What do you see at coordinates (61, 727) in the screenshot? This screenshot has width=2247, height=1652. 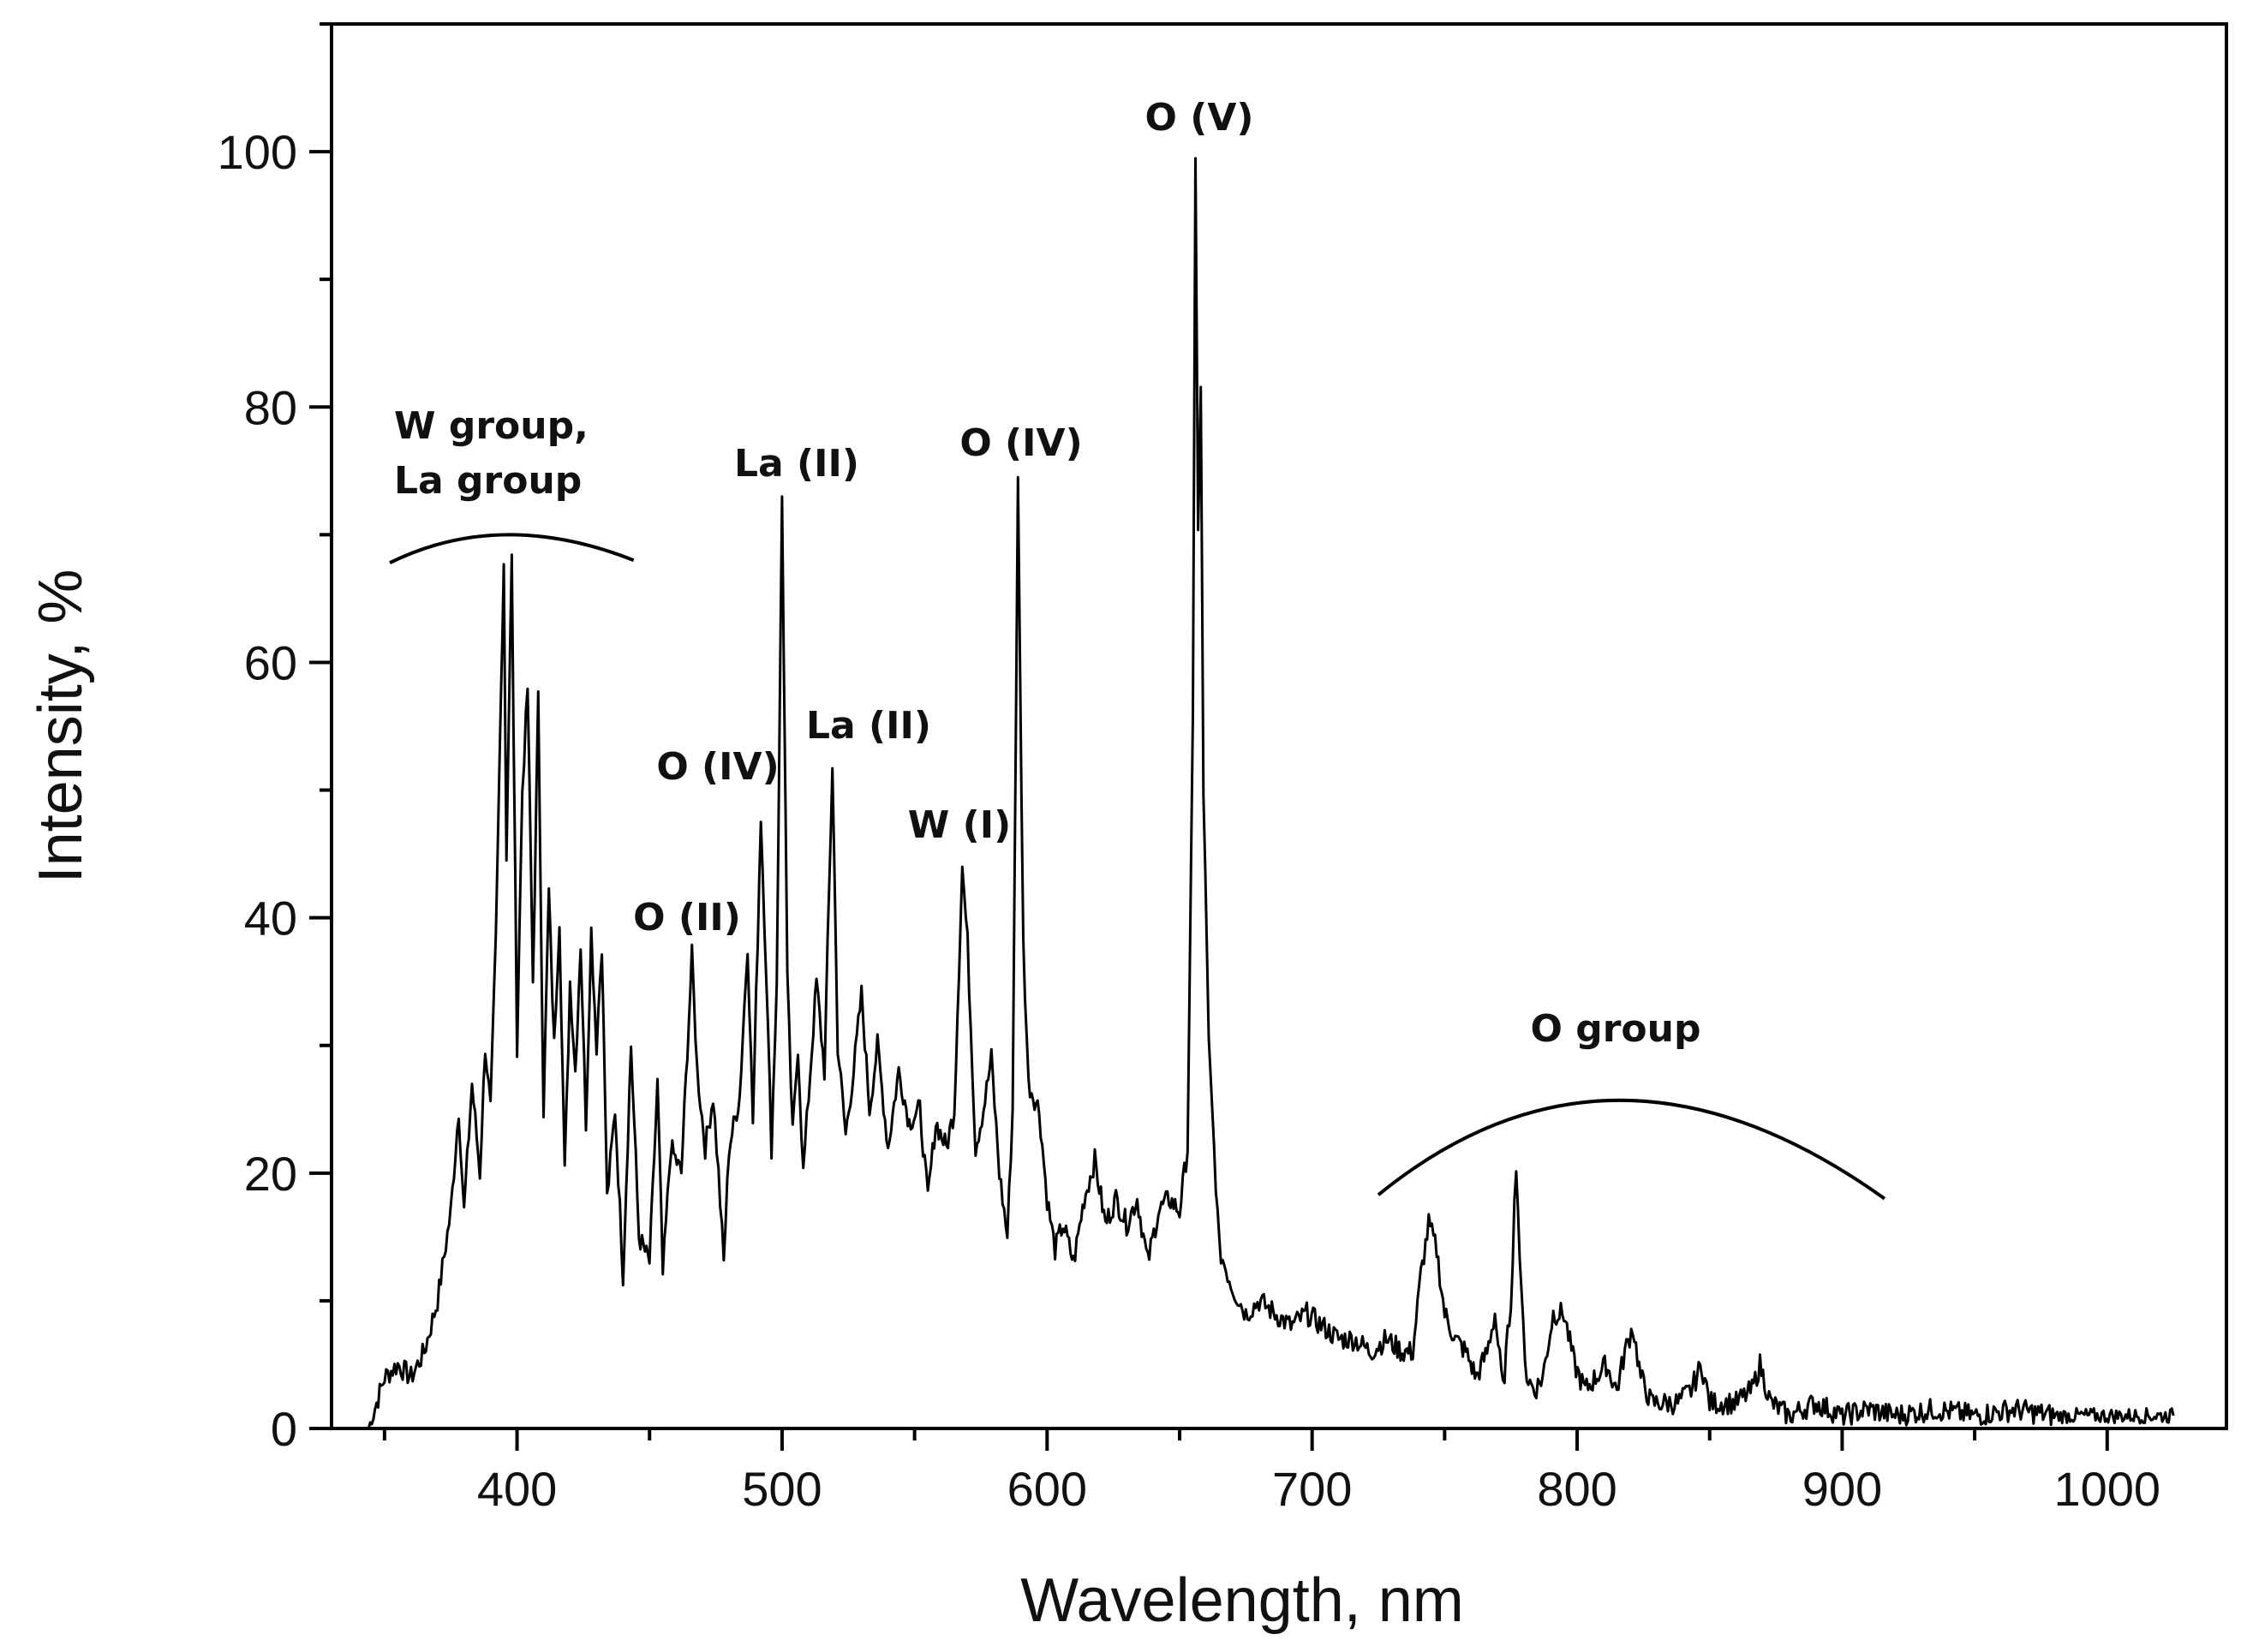 I see `y-axis-title: Intensity, %` at bounding box center [61, 727].